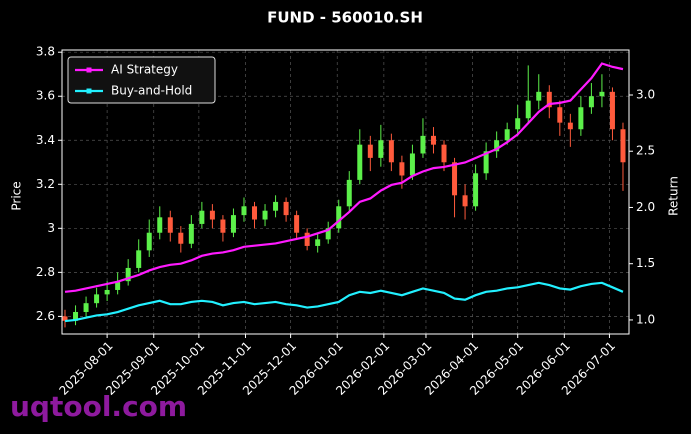  I want to click on y-tick-label: 3.6, so click(45, 96).